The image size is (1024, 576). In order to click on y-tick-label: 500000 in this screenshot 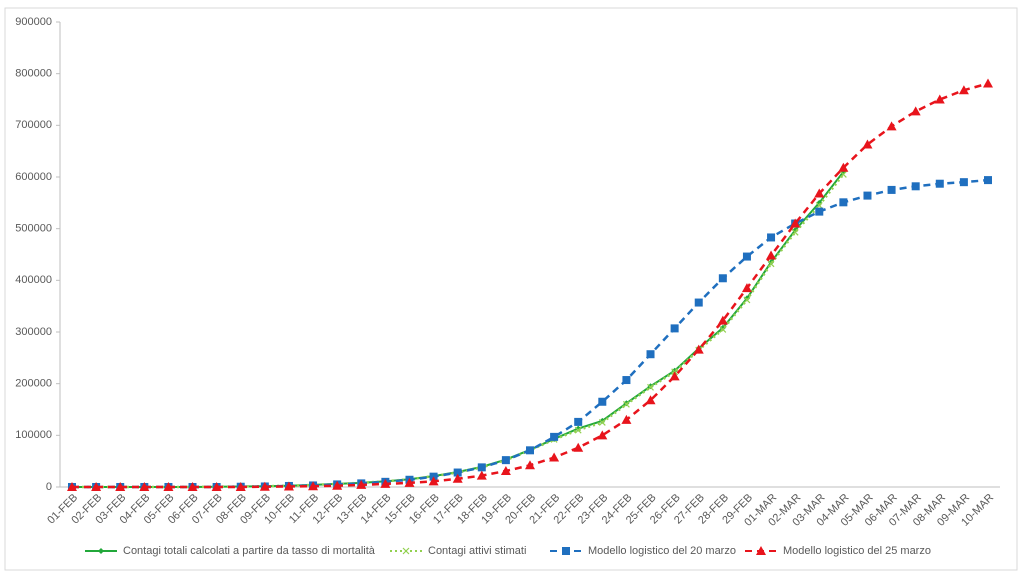, I will do `click(33, 229)`.